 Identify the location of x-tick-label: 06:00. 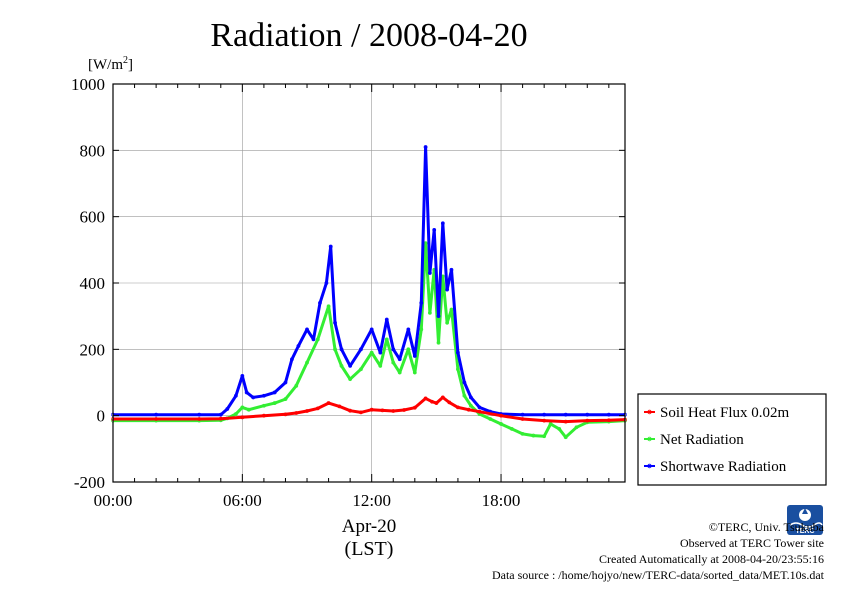
(242, 500).